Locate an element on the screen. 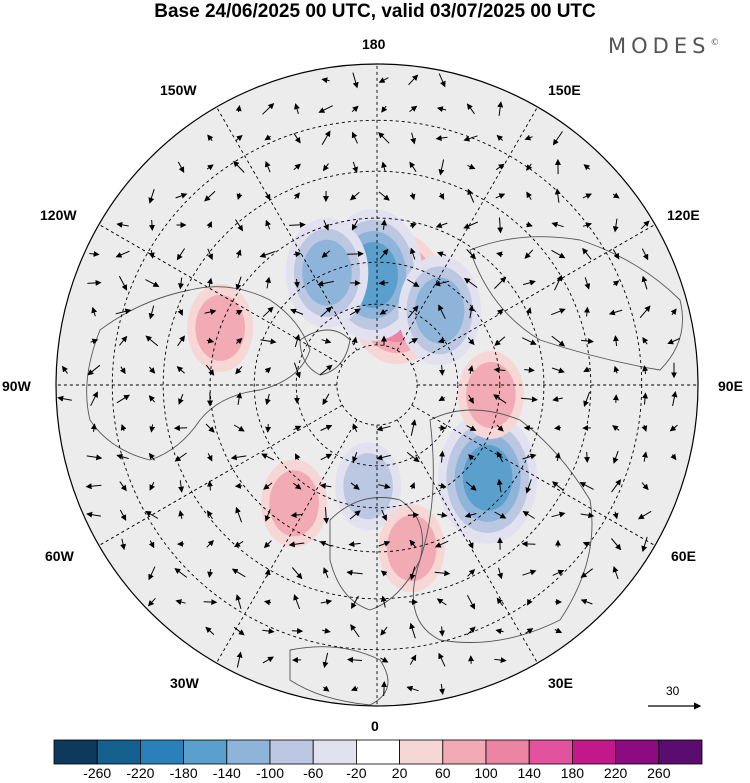 Image resolution: width=750 pixels, height=783 pixels. lon-label-90w: 90W is located at coordinates (16, 386).